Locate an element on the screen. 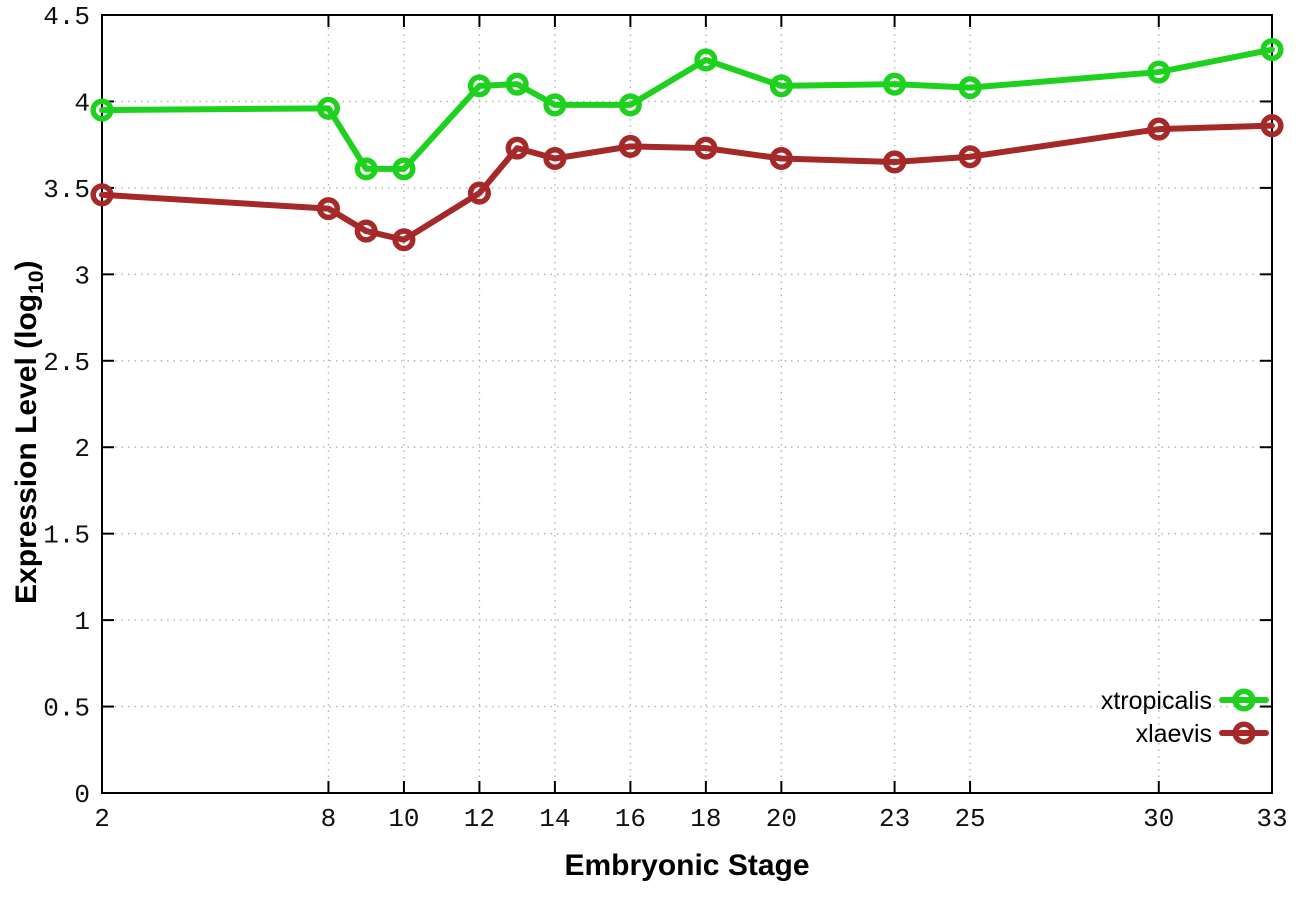  svg-text: 4.5 is located at coordinates (66, 17).